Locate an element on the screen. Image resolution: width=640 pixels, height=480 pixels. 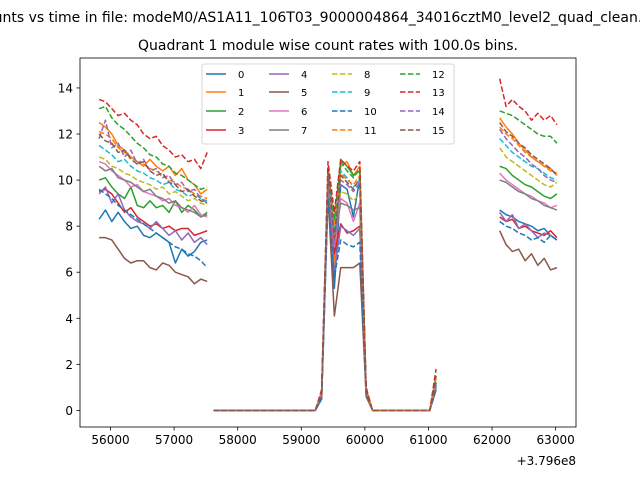
legend-label-3: 3 is located at coordinates (241, 131).